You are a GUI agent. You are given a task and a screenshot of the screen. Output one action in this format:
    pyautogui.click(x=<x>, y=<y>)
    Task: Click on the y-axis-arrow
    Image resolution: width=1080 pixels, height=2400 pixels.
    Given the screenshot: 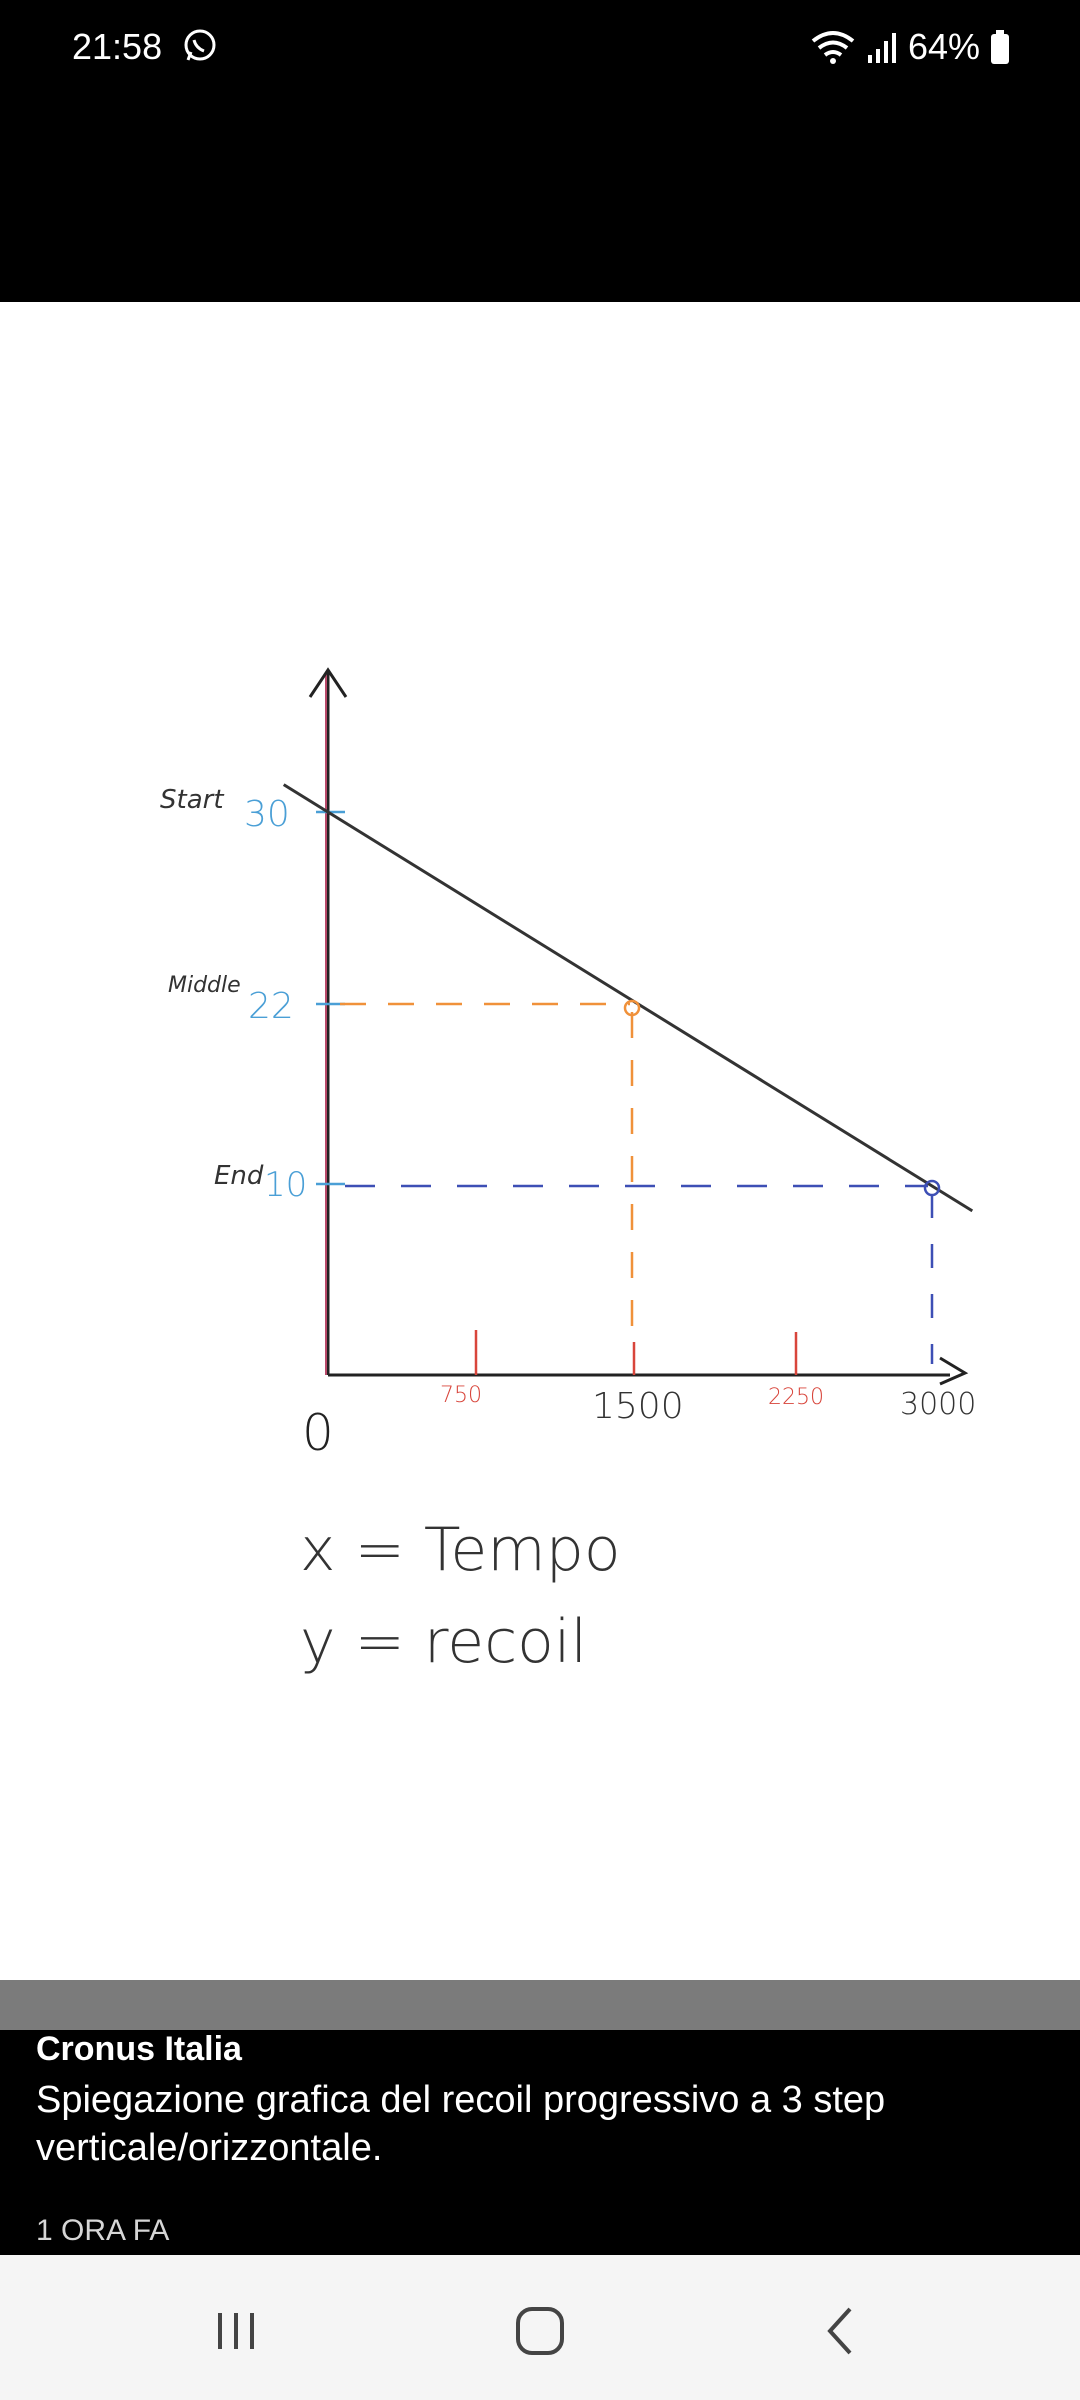 What is the action you would take?
    pyautogui.click(x=328, y=682)
    